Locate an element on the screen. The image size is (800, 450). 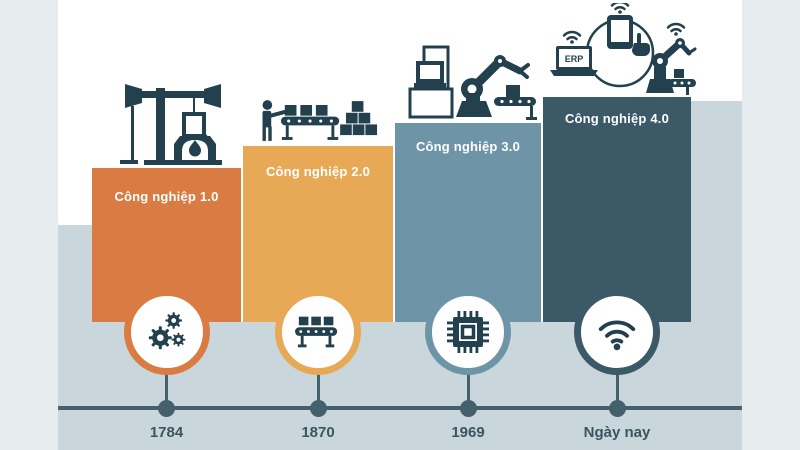
background-band-right is located at coordinates (716, 275).